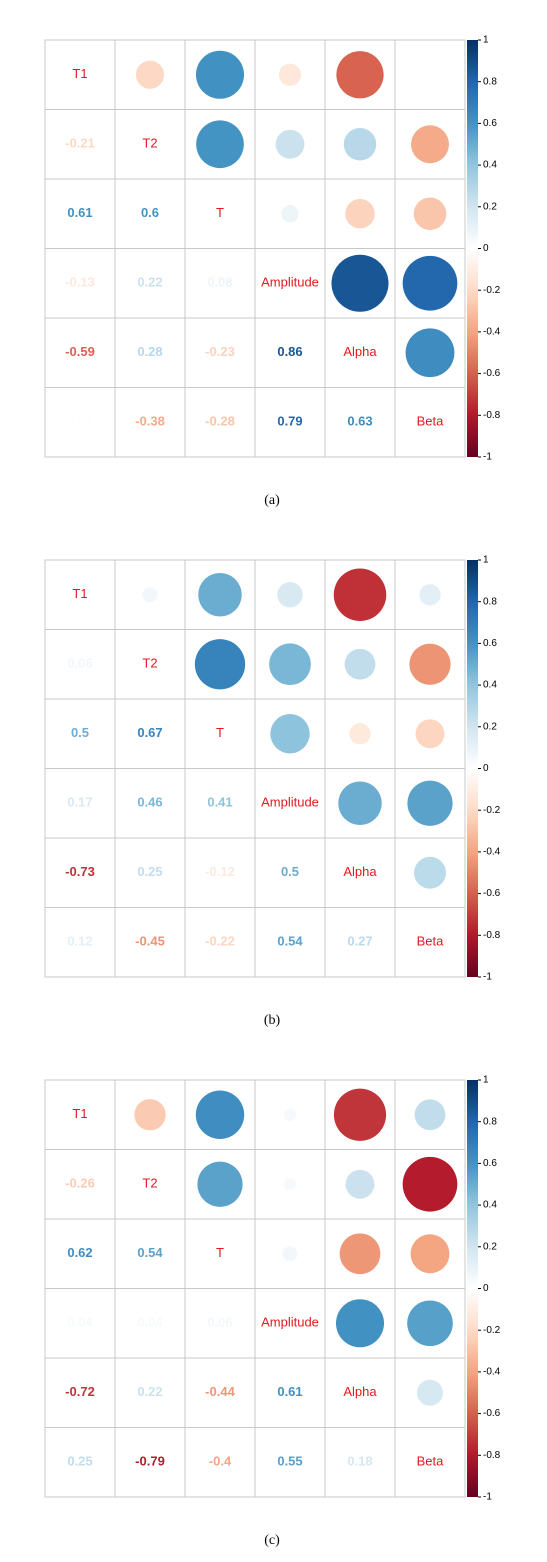  What do you see at coordinates (359, 421) in the screenshot?
I see `value-label: 0.63` at bounding box center [359, 421].